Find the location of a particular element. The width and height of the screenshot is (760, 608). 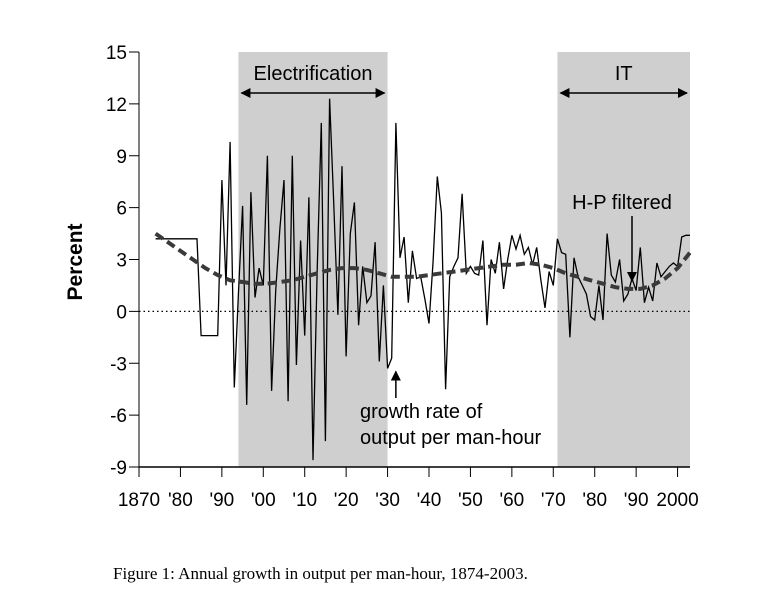

y-tick-label: 15 is located at coordinates (116, 53).